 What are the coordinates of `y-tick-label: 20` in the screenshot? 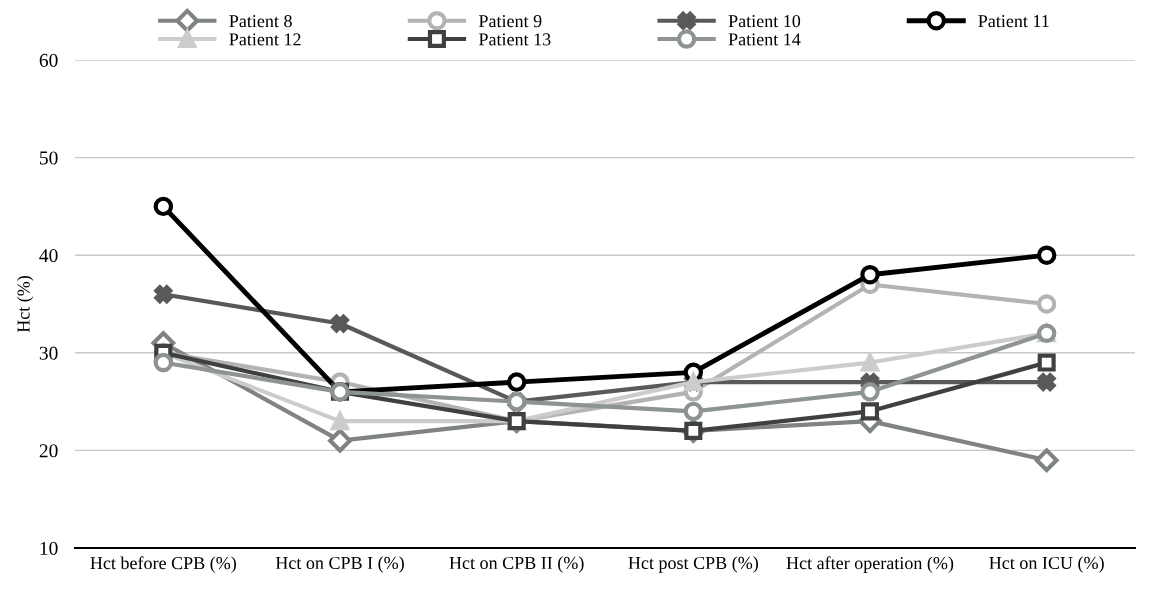 It's located at (48, 451).